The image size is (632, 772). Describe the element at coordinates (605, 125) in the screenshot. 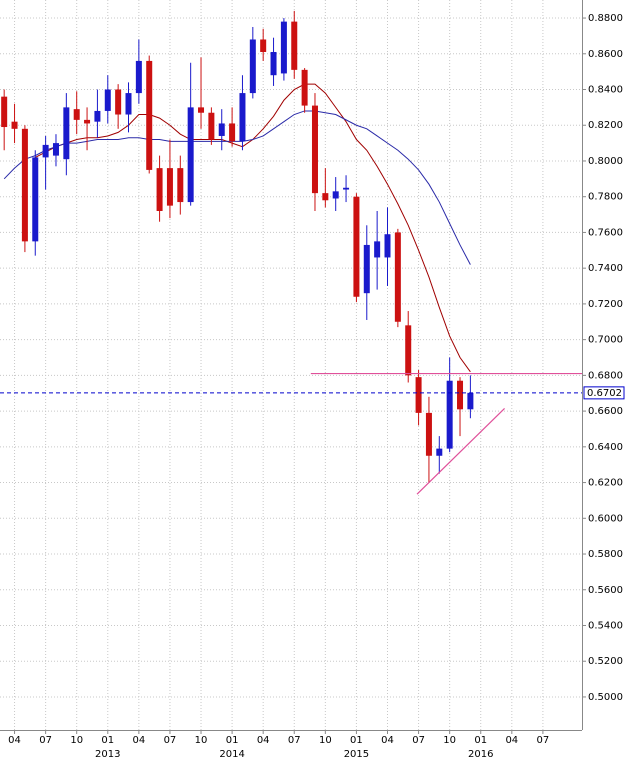

I see `y-tick-label: 0.8200` at that location.